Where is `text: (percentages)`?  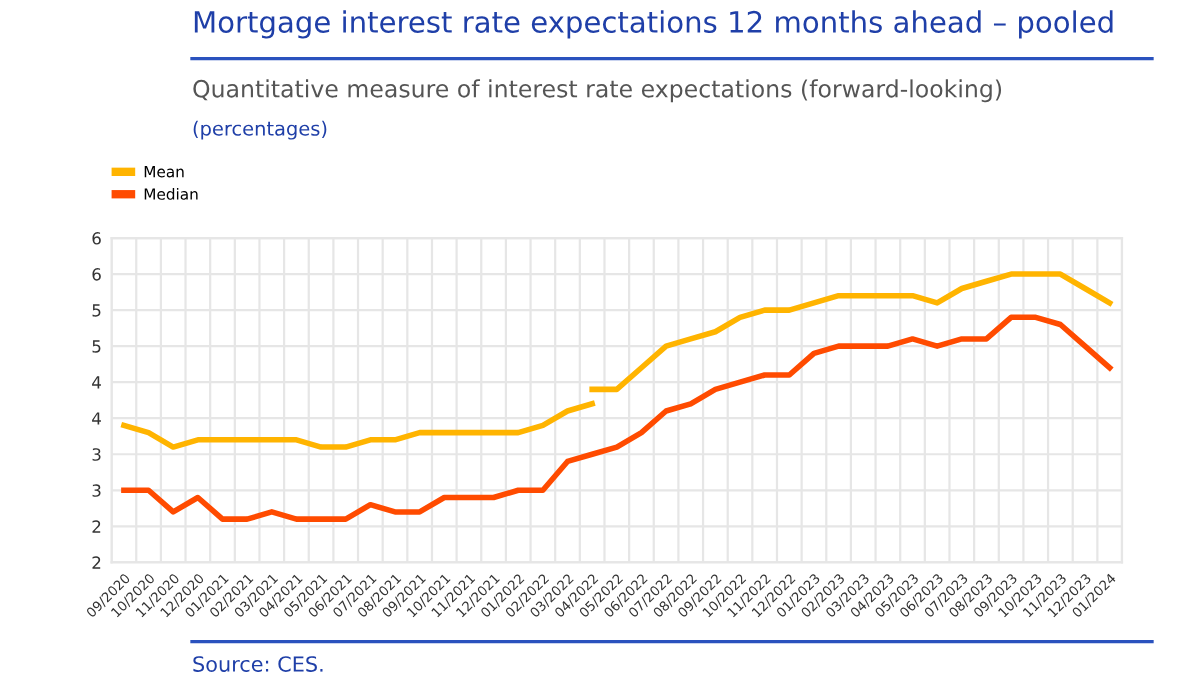
text: (percentages) is located at coordinates (260, 130).